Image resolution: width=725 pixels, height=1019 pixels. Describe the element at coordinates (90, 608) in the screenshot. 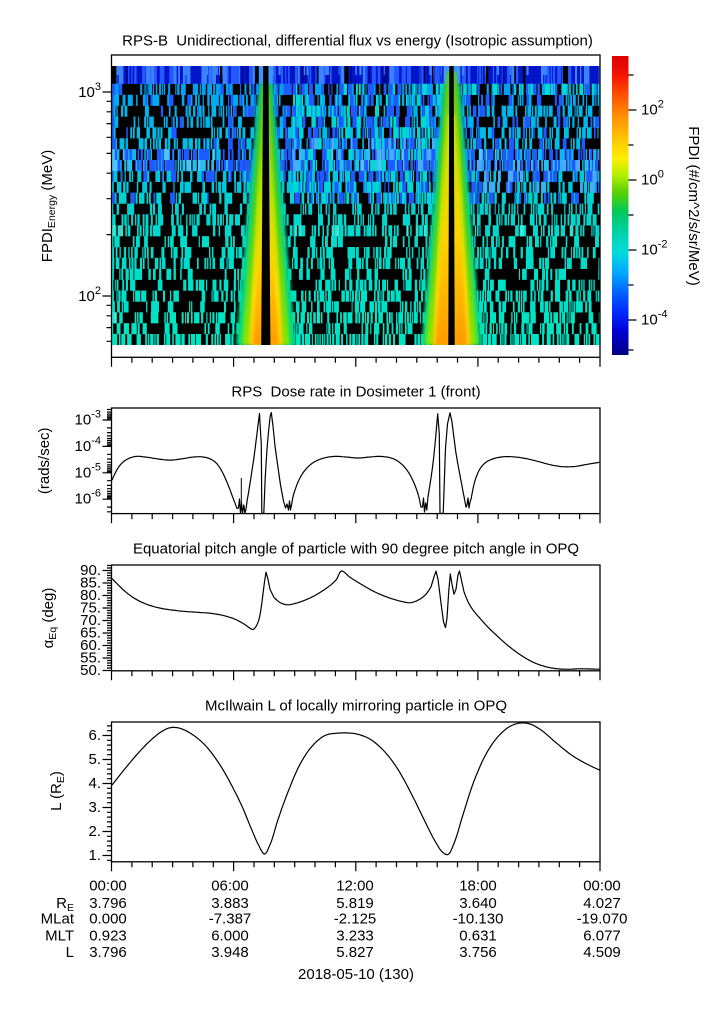

I see `svg-text: 75.` at that location.